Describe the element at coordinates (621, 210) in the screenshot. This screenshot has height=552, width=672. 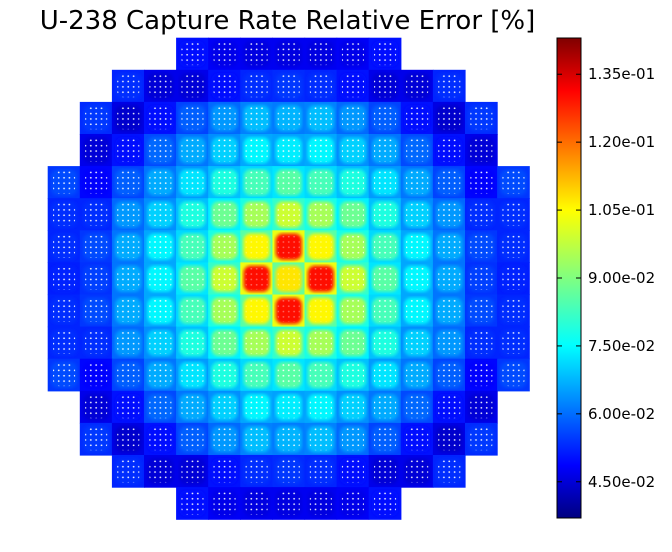
I see `colorbar-tick-label: 1.05e-01` at that location.